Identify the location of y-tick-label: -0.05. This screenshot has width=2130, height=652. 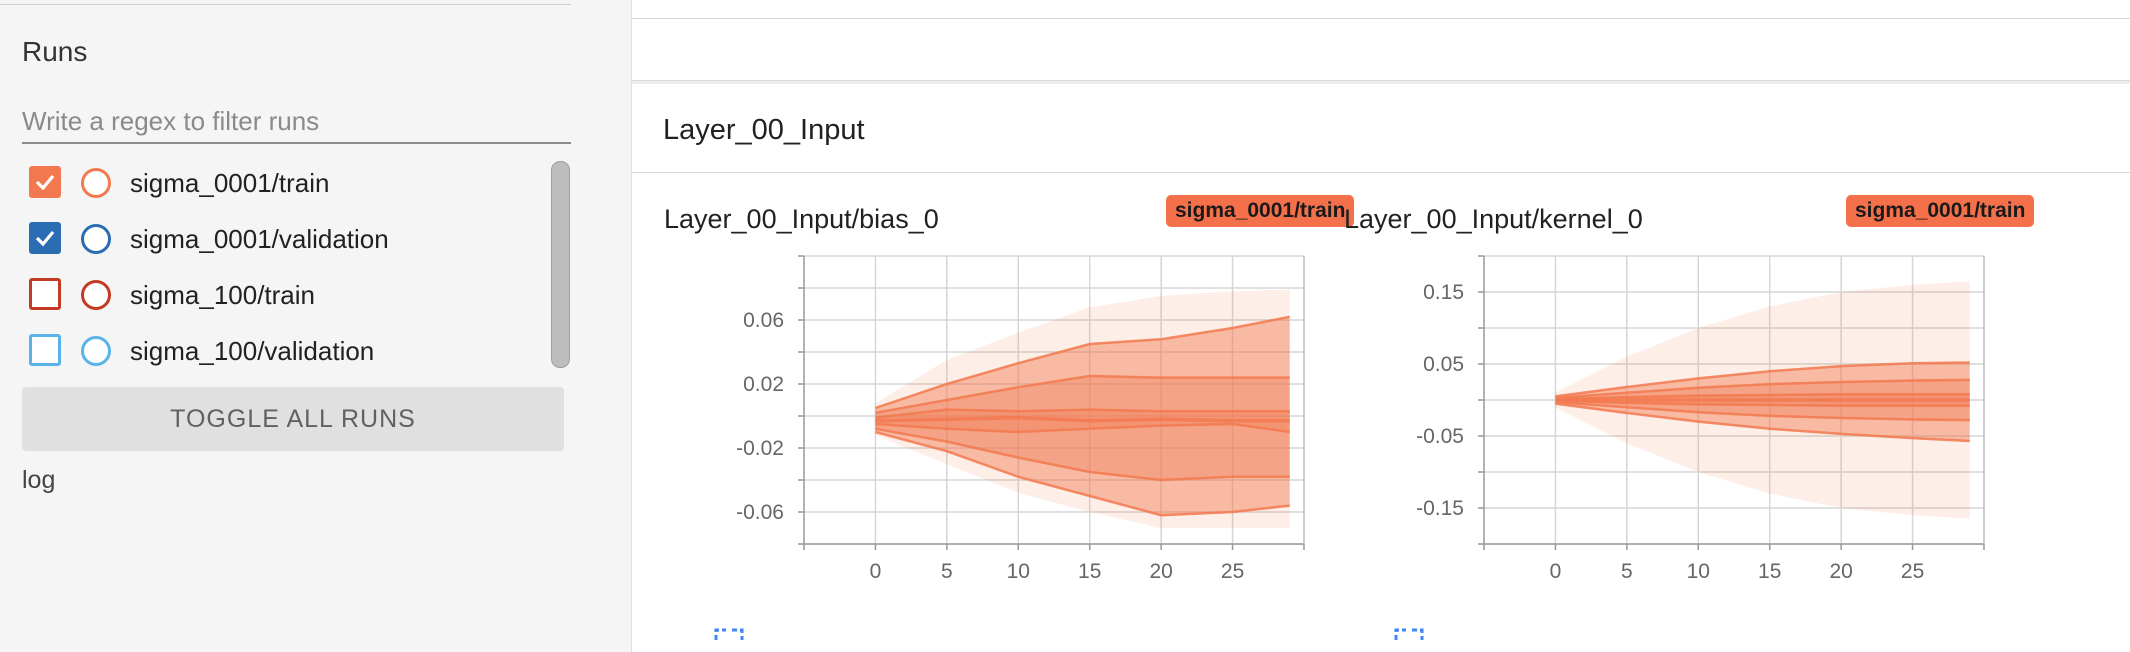
(1440, 436).